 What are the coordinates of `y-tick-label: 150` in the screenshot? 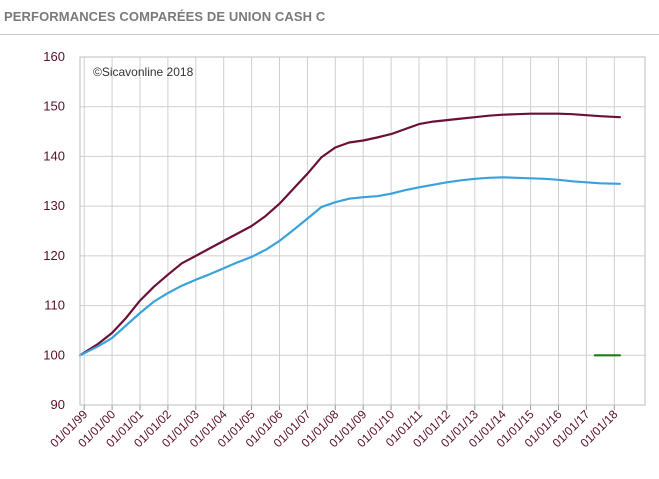 It's located at (54, 106).